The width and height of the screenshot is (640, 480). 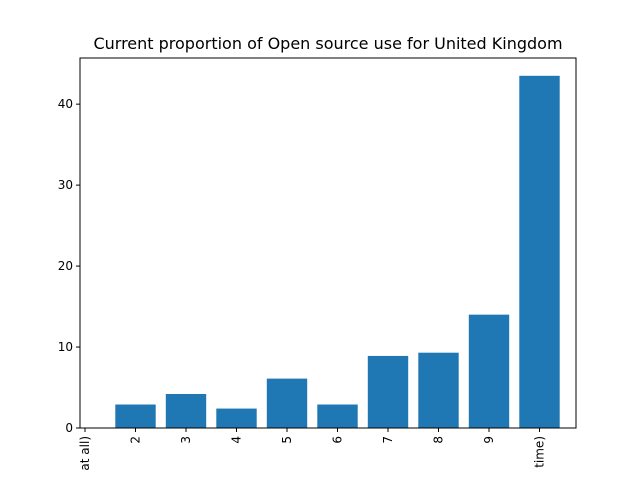 What do you see at coordinates (65, 266) in the screenshot?
I see `y-tick-label-2: 20` at bounding box center [65, 266].